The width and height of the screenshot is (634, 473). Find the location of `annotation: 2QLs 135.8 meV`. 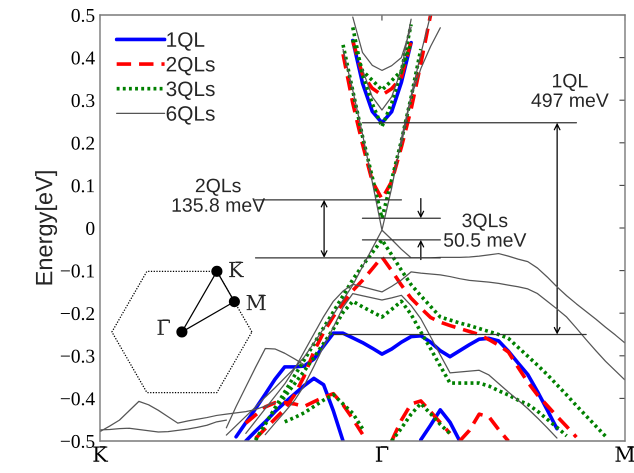

annotation: 2QLs 135.8 meV is located at coordinates (219, 195).